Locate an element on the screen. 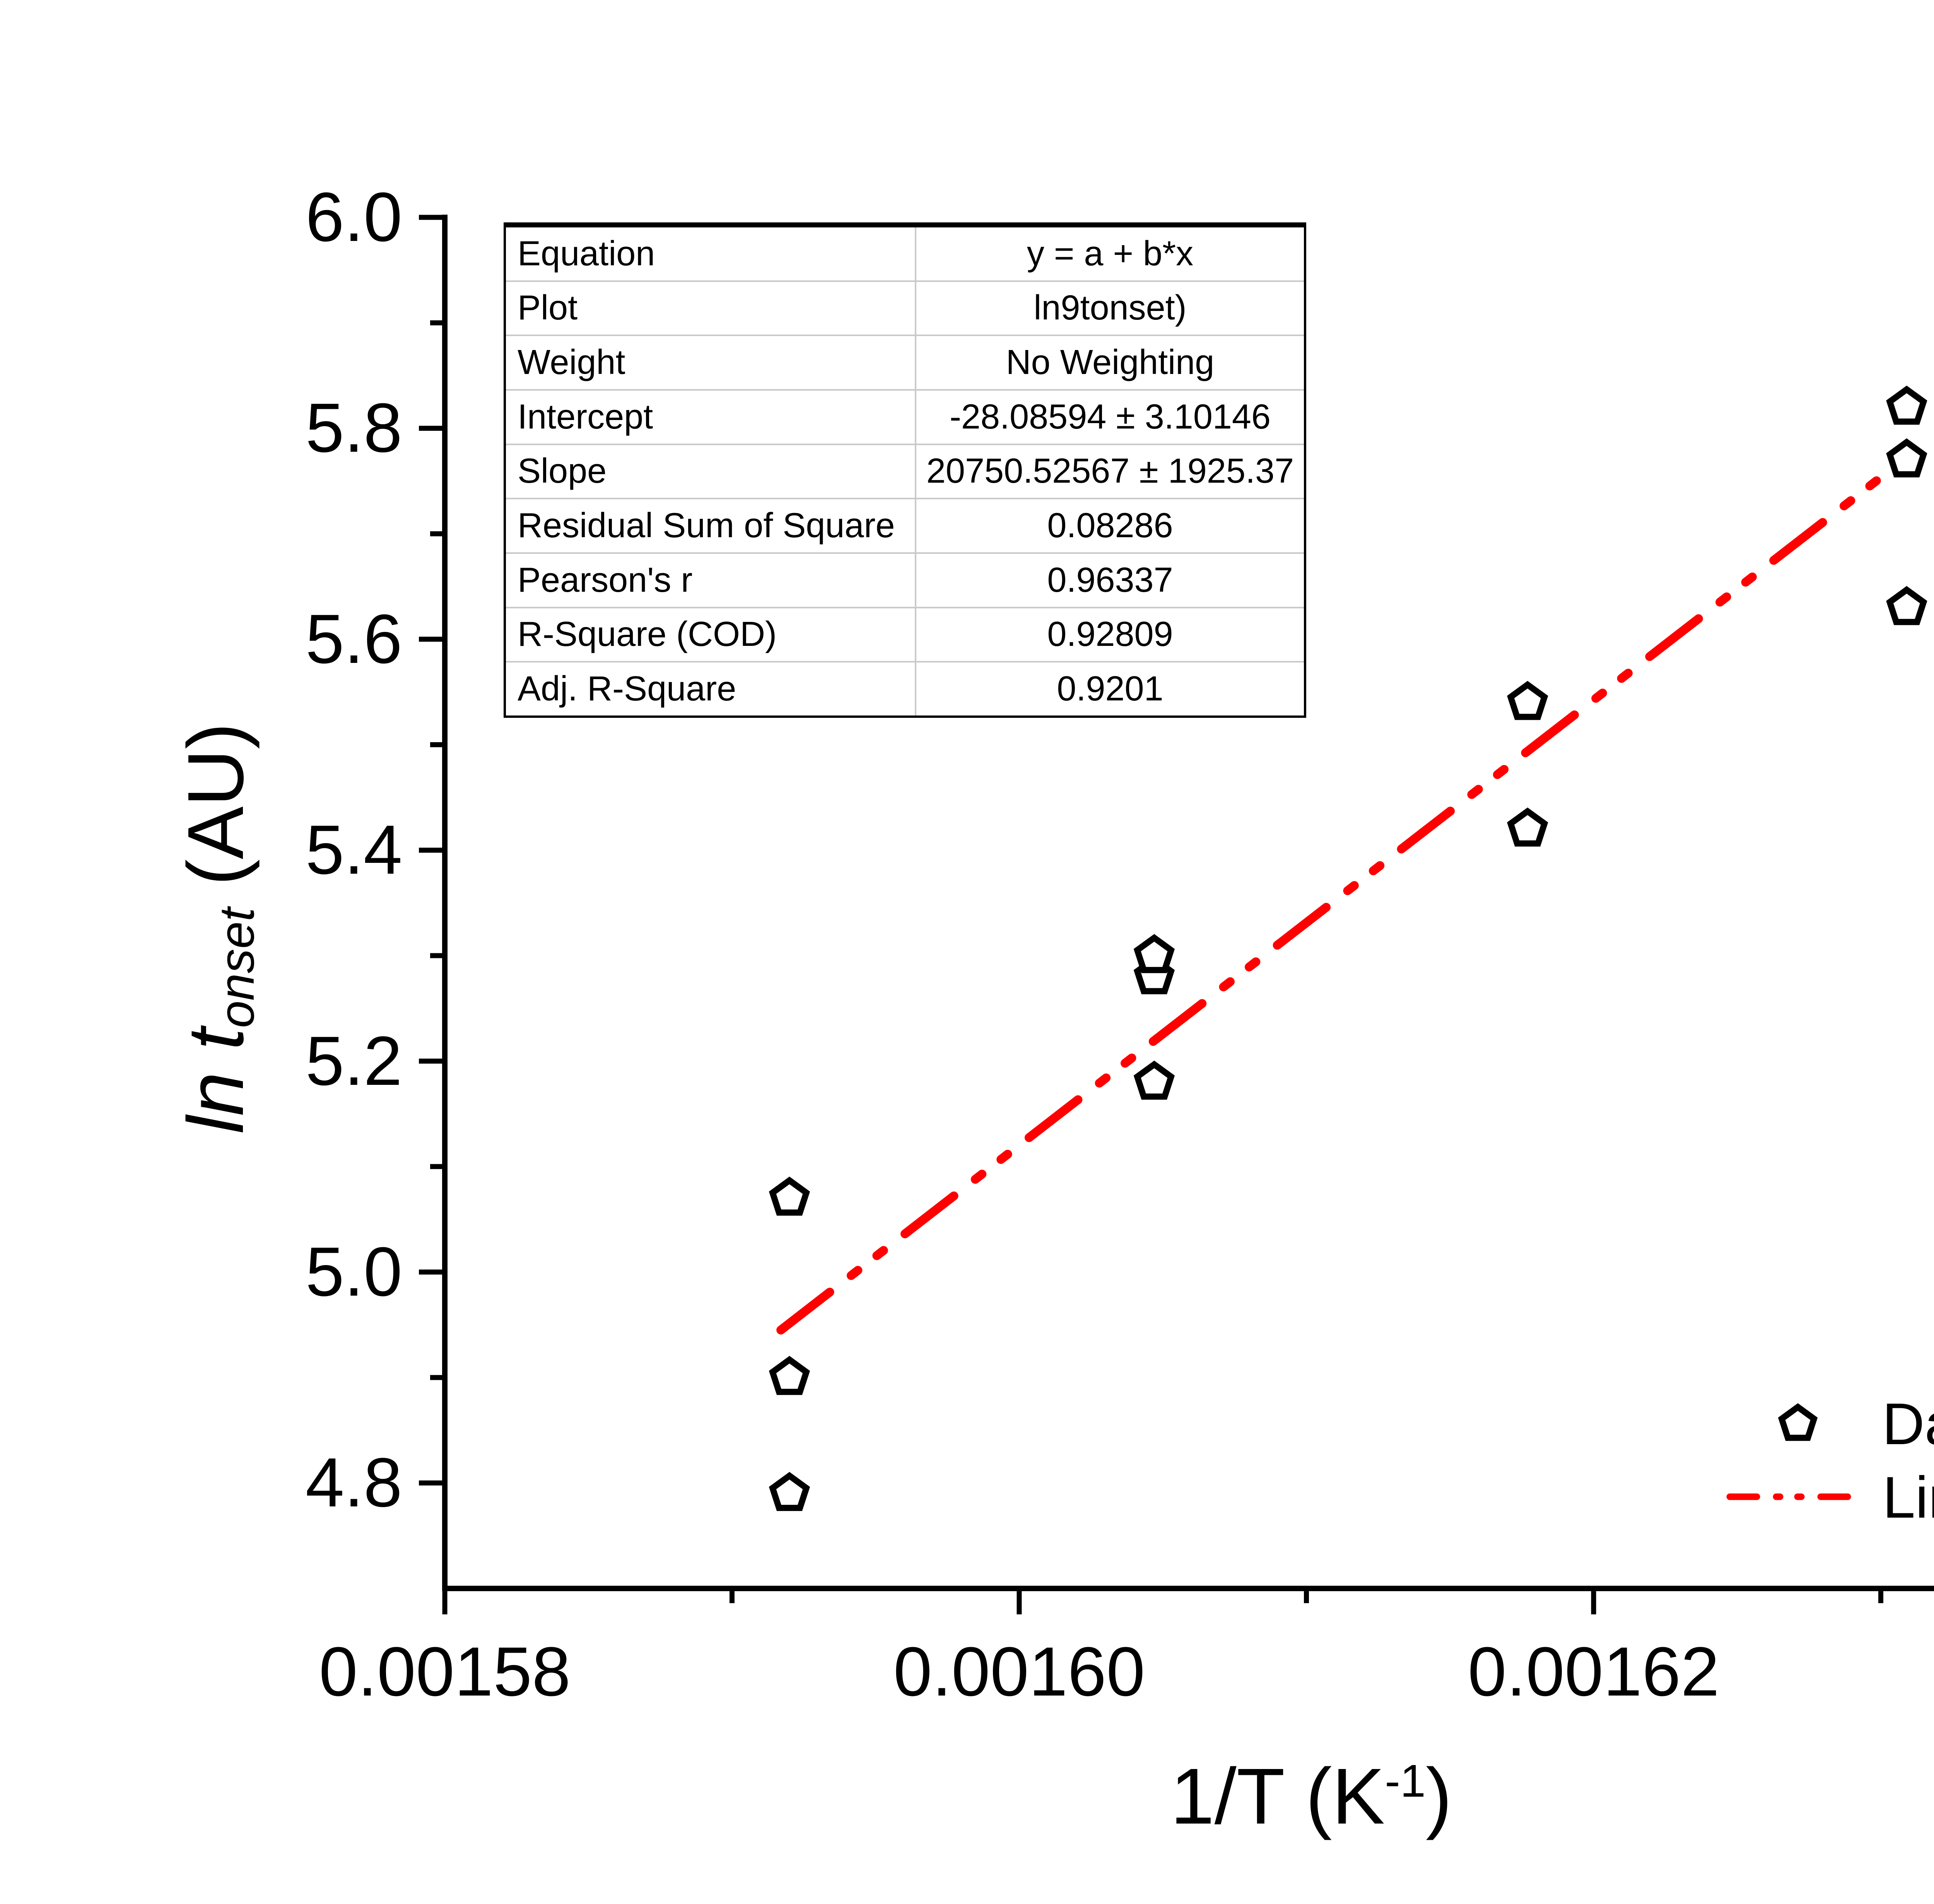 The width and height of the screenshot is (1934, 1904). stats-row-value: ln9tonset) is located at coordinates (1109, 307).